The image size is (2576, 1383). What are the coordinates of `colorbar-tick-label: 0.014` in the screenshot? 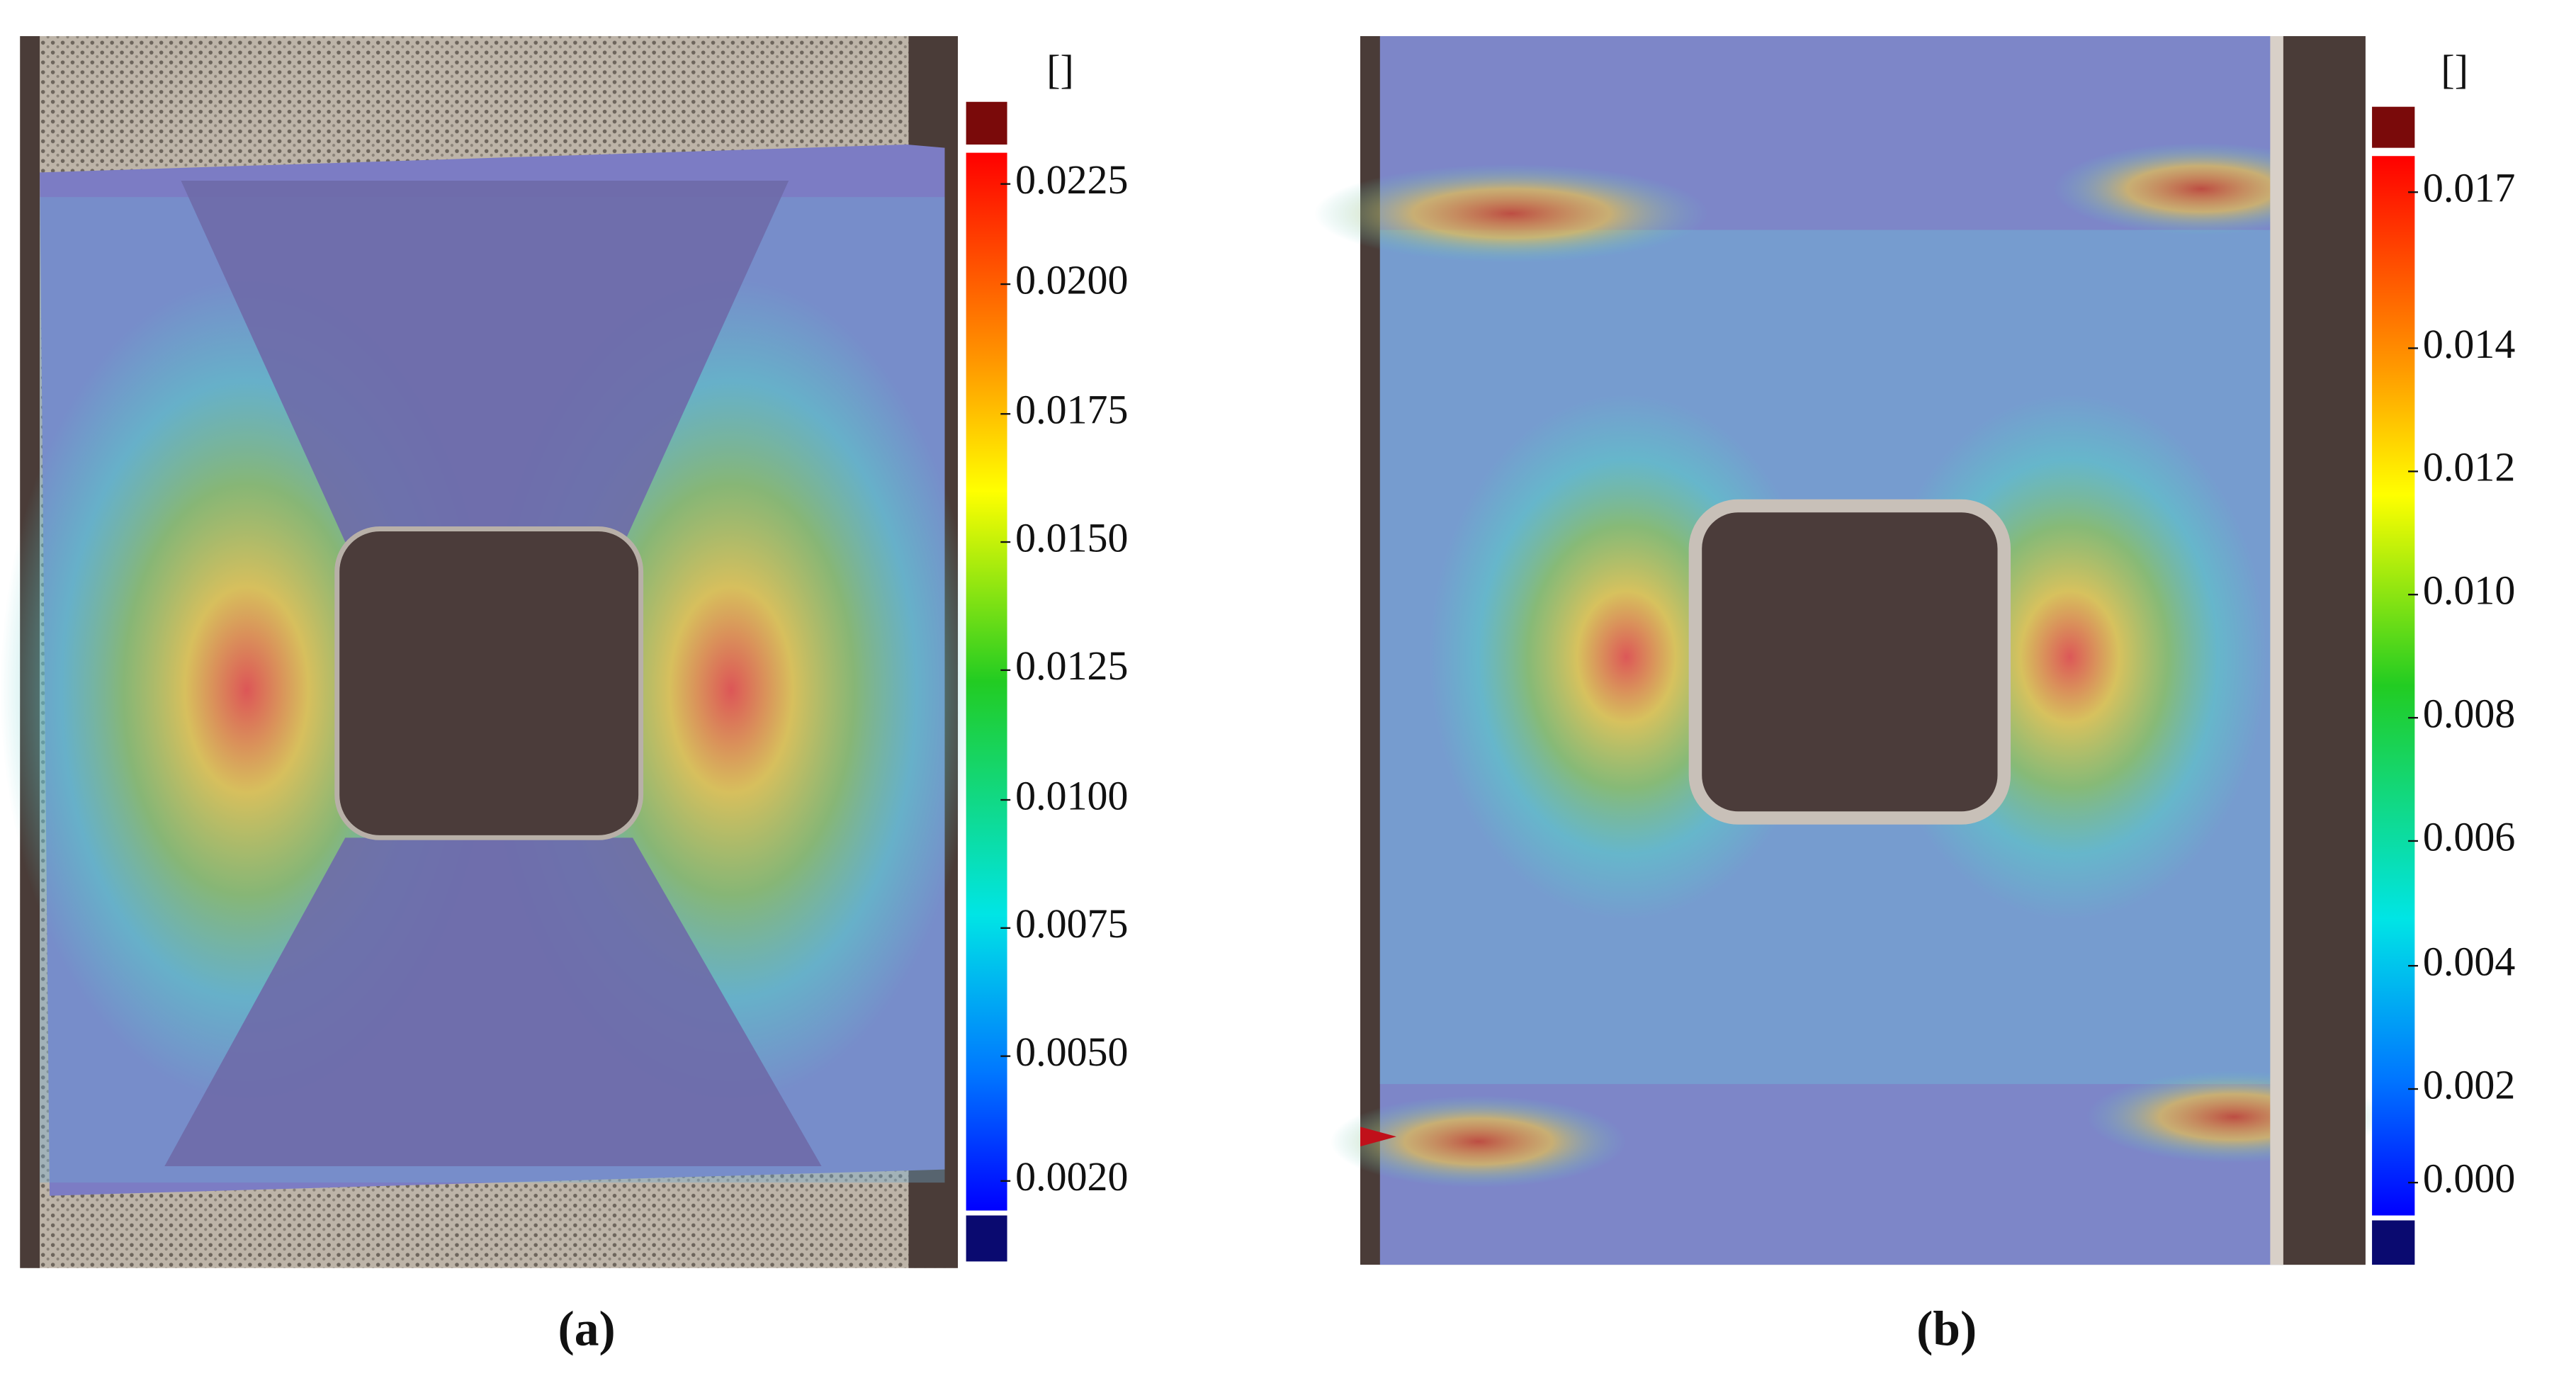 It's located at (2469, 344).